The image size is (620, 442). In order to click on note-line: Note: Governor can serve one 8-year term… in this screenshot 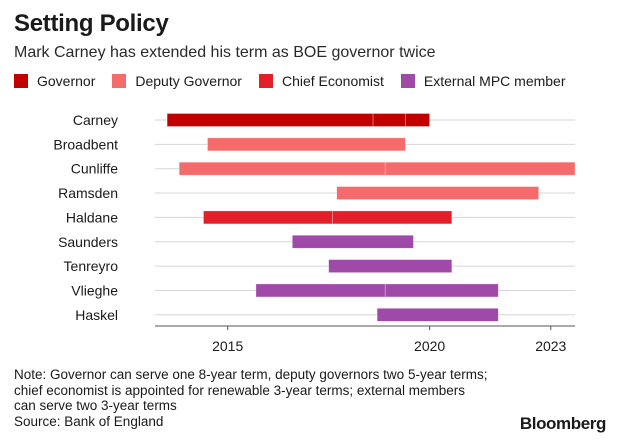, I will do `click(251, 374)`.